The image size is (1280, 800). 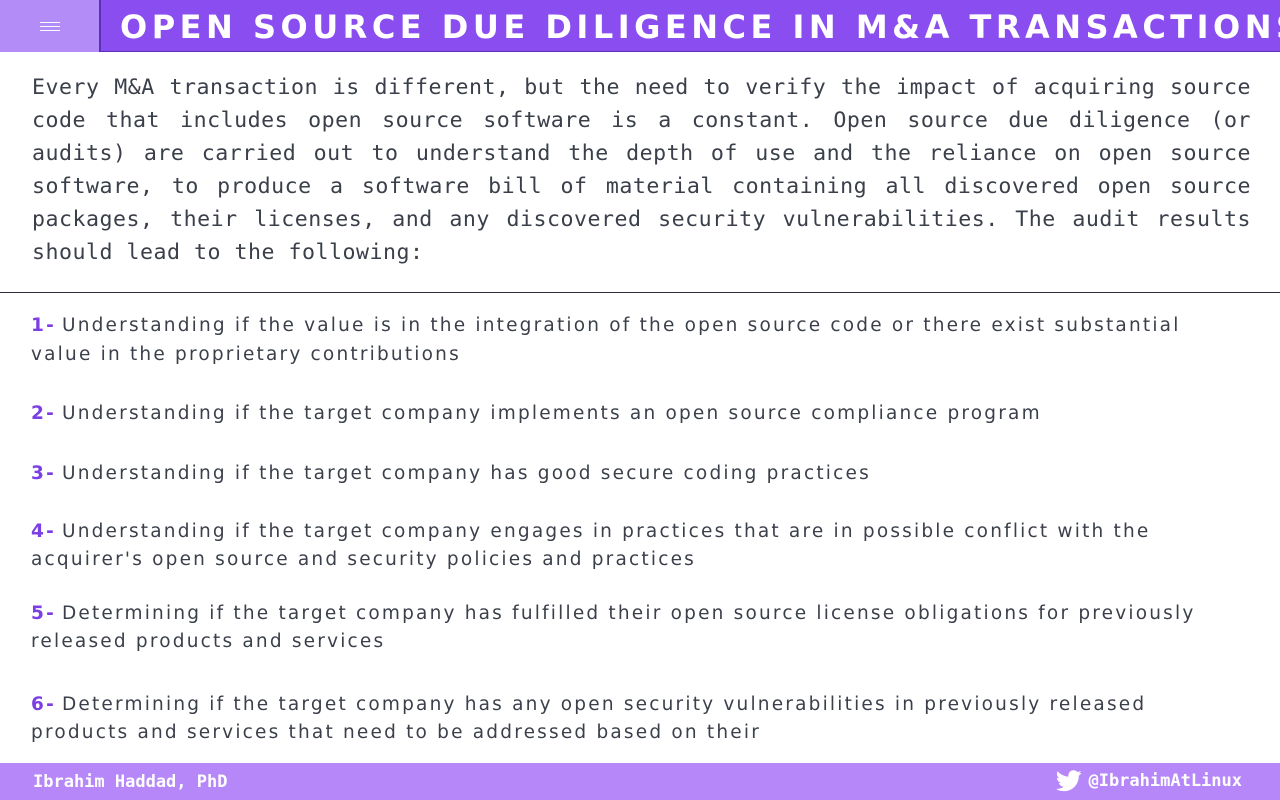 I want to click on item-number: 3-, so click(x=43, y=473).